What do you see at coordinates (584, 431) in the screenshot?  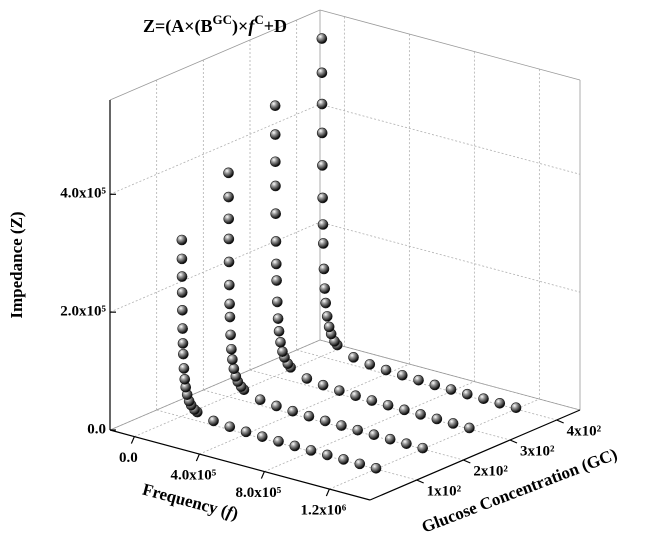 I see `gc-tick-label: 4x10²` at bounding box center [584, 431].